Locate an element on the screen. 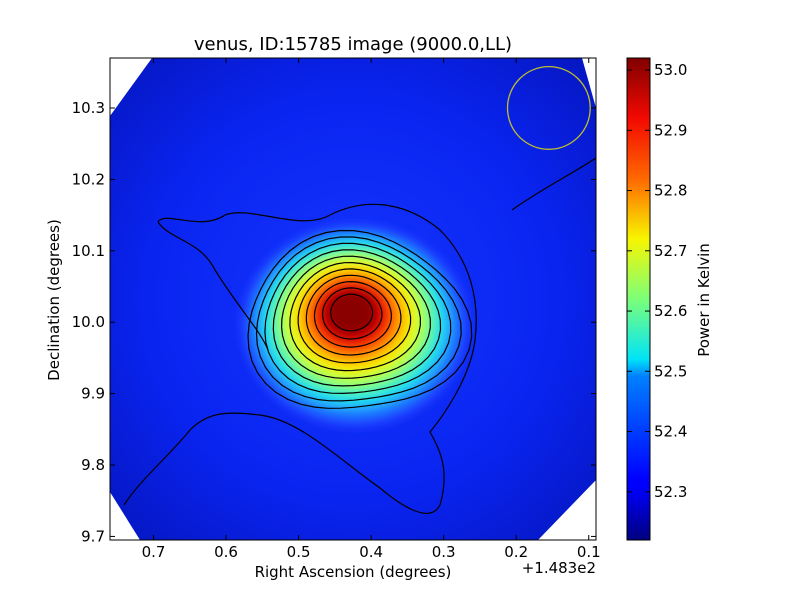 Image resolution: width=800 pixels, height=600 pixels. colorbar-label: Power in Kelvin is located at coordinates (704, 300).